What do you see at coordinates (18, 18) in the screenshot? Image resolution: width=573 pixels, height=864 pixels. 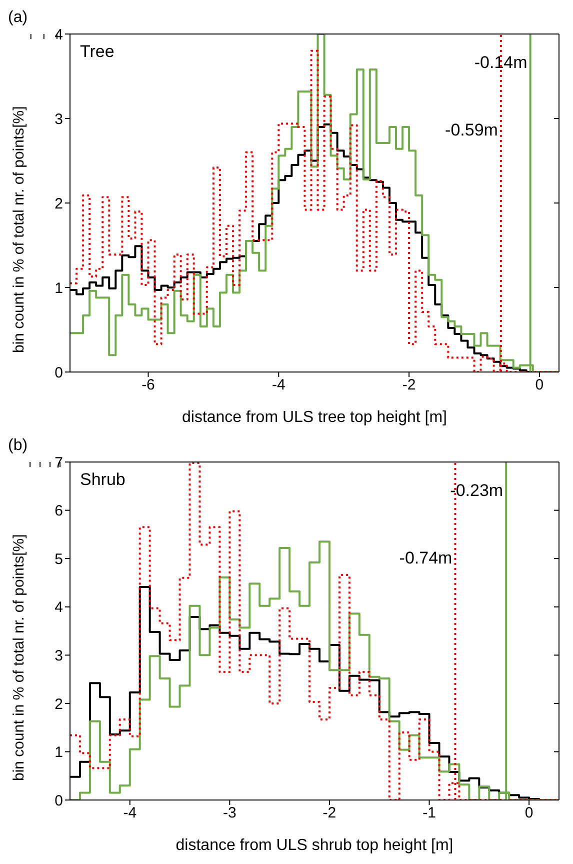 I see `chart-title: (a)` at bounding box center [18, 18].